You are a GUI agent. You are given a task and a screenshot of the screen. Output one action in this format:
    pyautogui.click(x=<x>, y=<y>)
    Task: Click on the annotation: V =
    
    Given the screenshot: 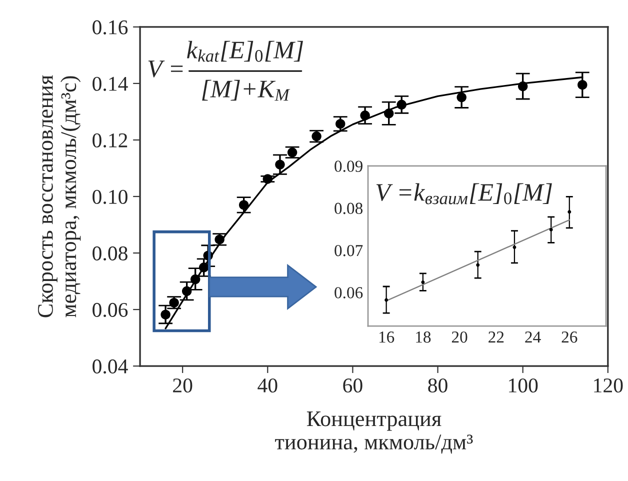 What is the action you would take?
    pyautogui.click(x=165, y=69)
    